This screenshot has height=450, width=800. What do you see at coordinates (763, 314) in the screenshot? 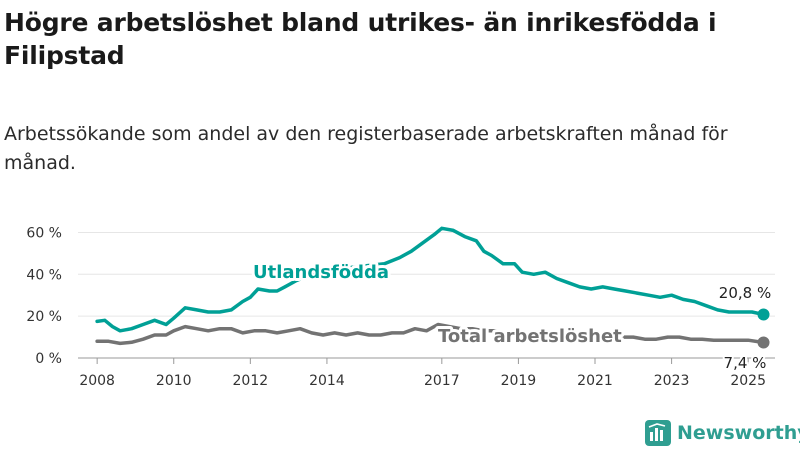
I see `end-point-utlandsfodda` at bounding box center [763, 314].